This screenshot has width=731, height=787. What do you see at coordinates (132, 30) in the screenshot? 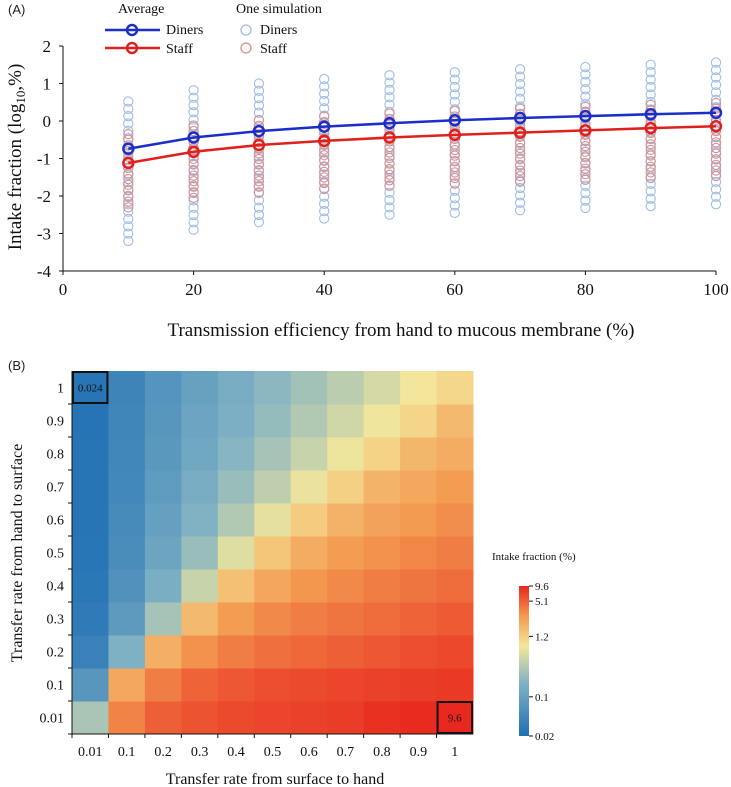
I see `legend-diners-marker` at bounding box center [132, 30].